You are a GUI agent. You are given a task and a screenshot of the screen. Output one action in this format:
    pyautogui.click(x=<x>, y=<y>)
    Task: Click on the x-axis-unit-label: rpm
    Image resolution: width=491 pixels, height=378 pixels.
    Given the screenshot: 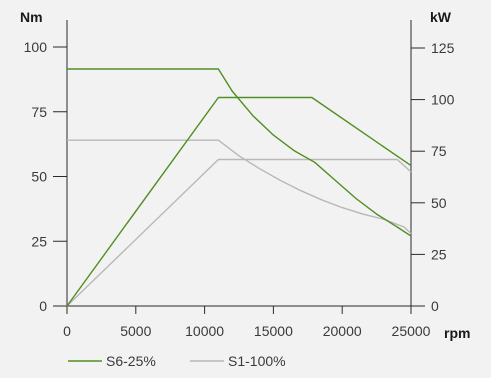 What is the action you would take?
    pyautogui.click(x=457, y=333)
    